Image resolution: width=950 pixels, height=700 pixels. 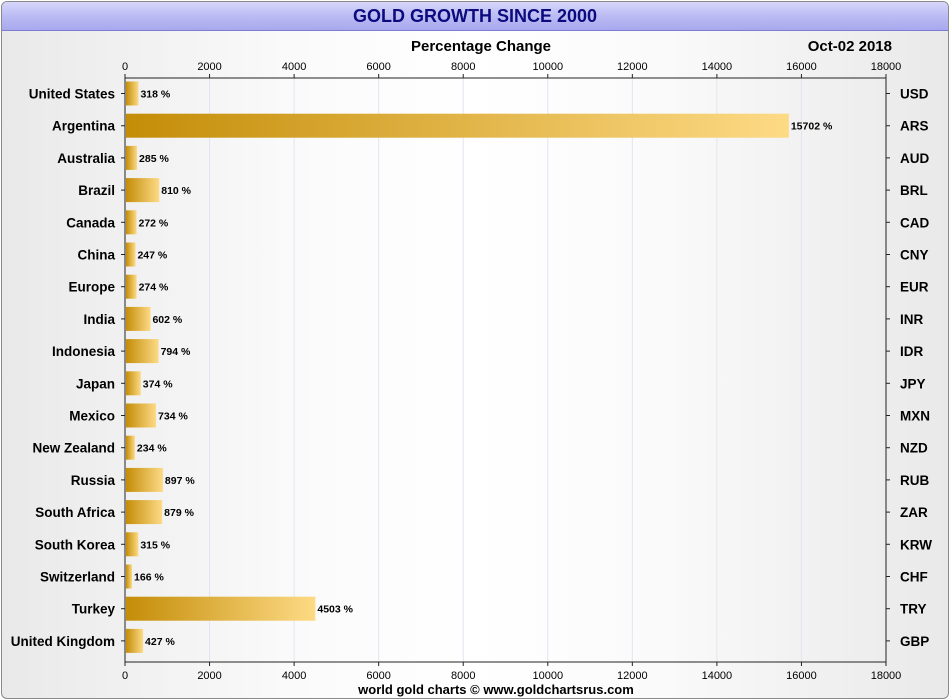 What do you see at coordinates (99, 319) in the screenshot?
I see `category-label: India` at bounding box center [99, 319].